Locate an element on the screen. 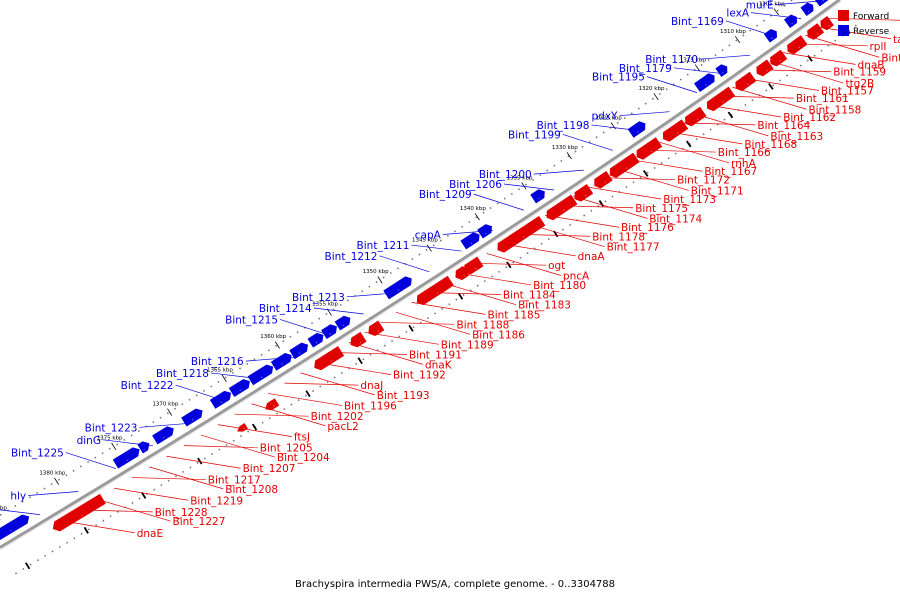 The image size is (900, 600). kbp-tick-label: 1375 kbp is located at coordinates (110, 439).